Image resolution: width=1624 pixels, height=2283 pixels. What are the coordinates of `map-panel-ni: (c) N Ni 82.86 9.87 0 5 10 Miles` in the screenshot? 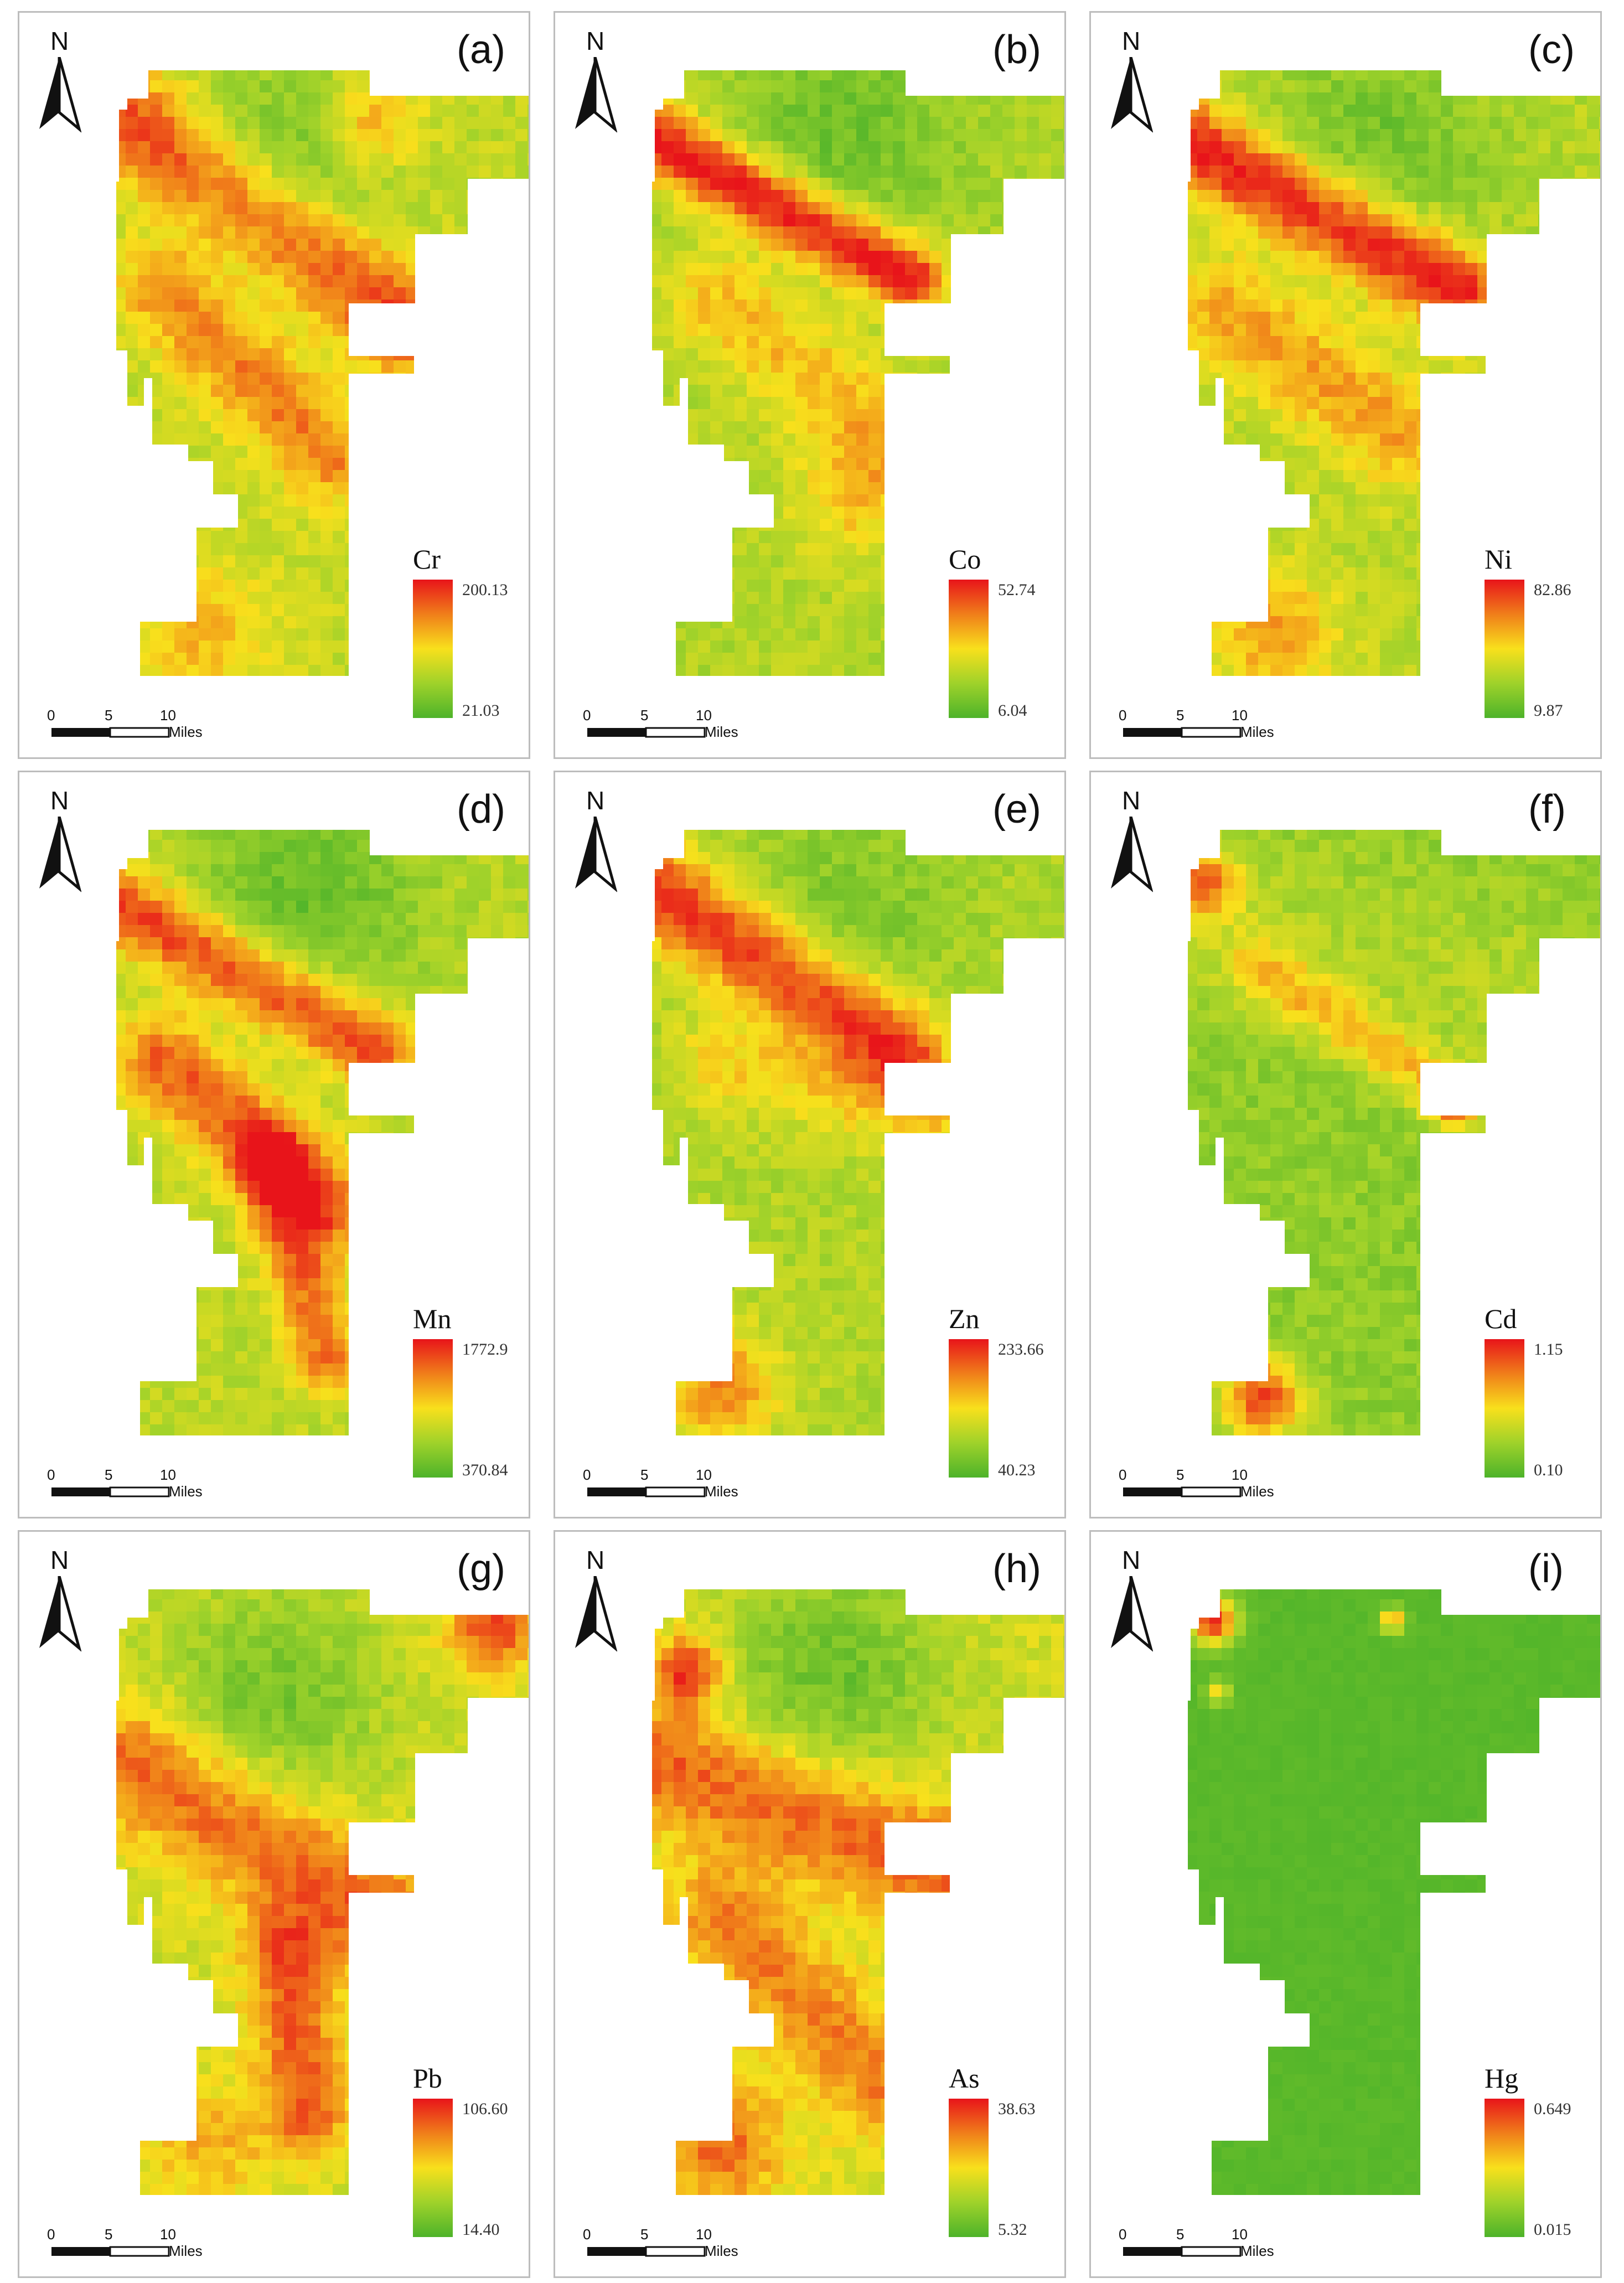 It's located at (1345, 385).